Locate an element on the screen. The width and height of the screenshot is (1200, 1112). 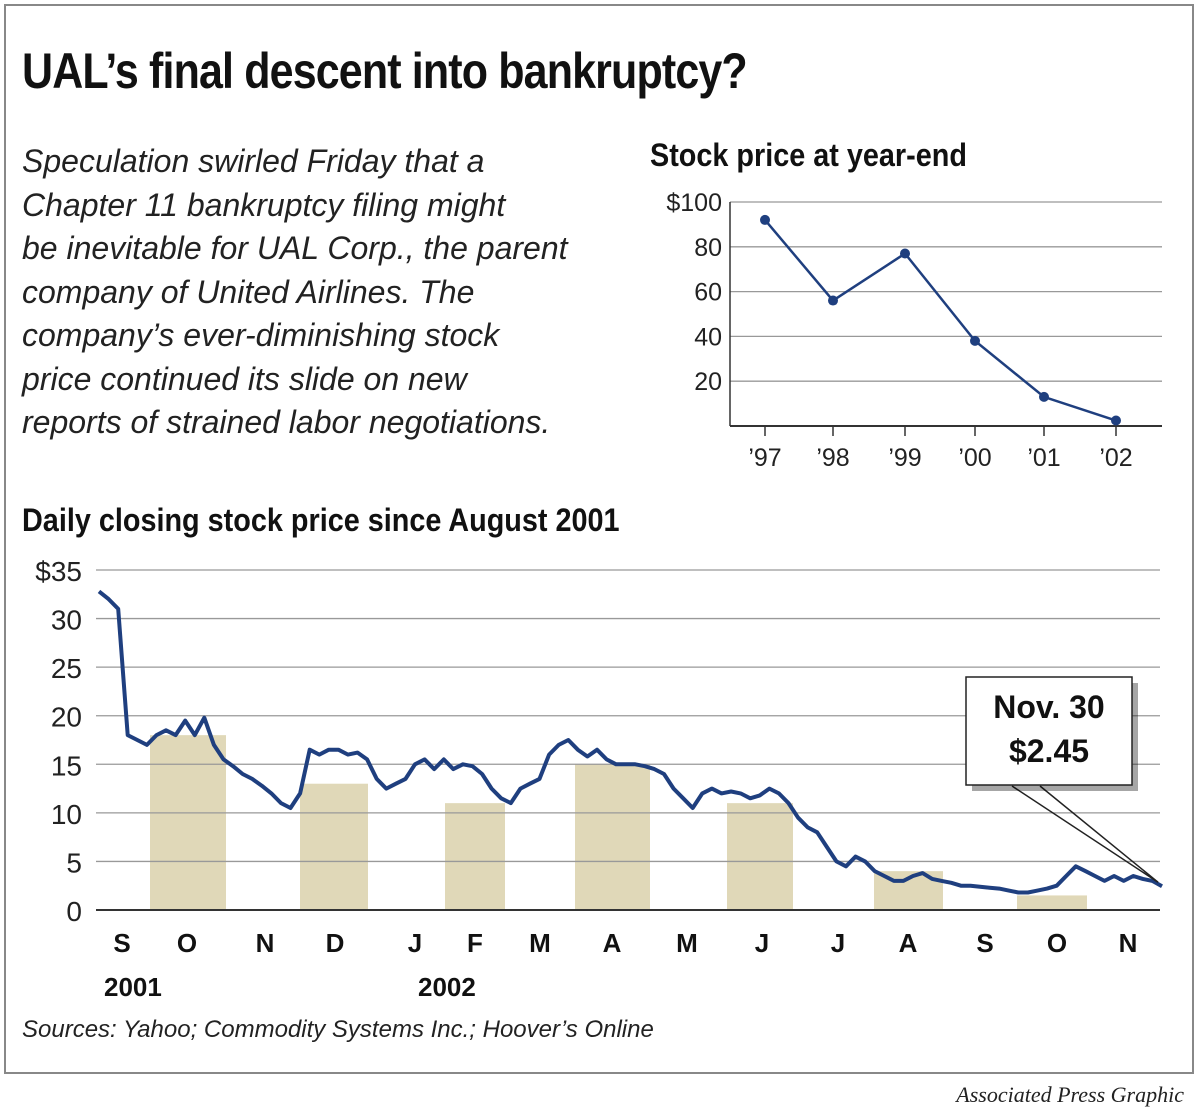
month-label: F is located at coordinates (475, 943).